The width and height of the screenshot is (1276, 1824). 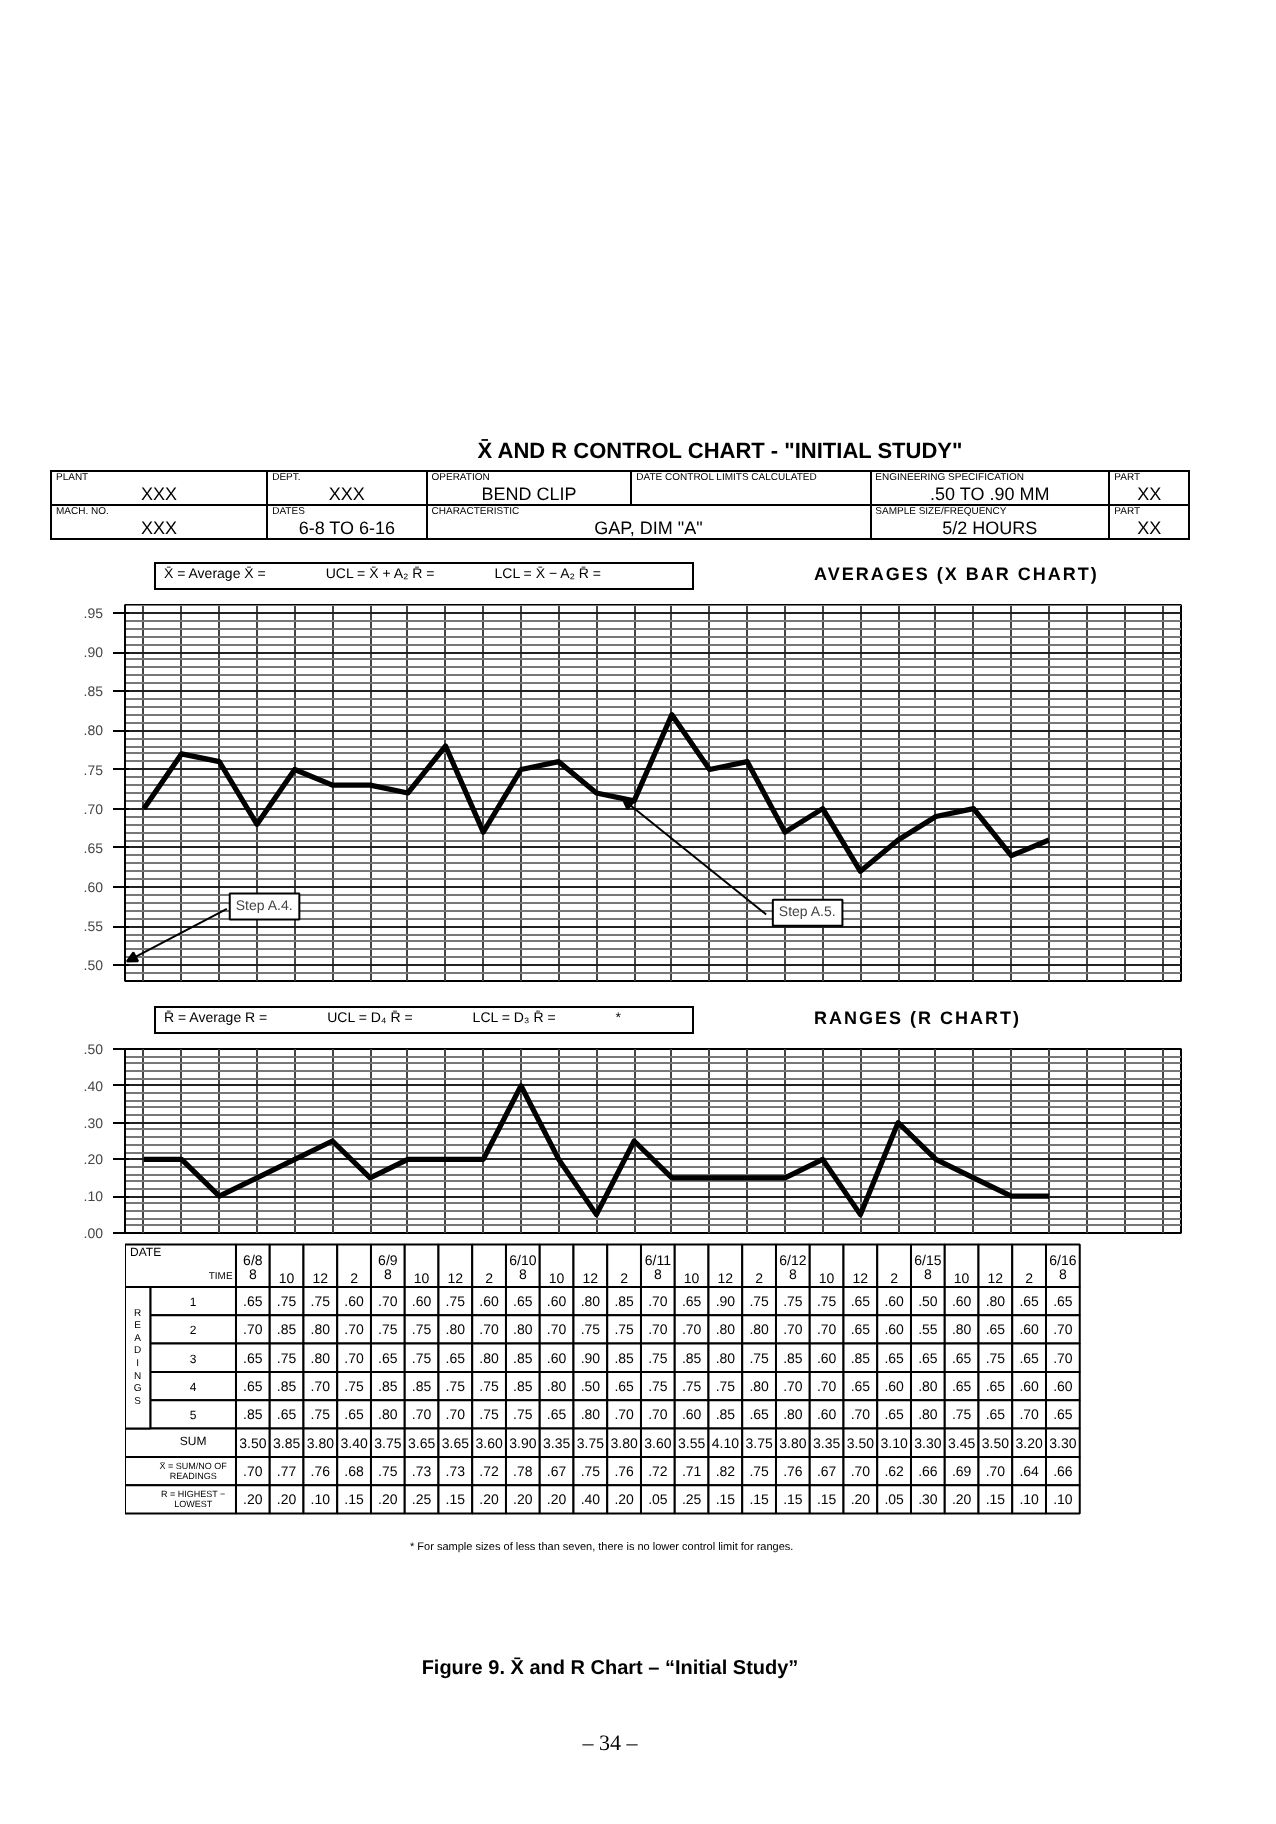 I want to click on text: .50 TO .90 MM, so click(x=990, y=493).